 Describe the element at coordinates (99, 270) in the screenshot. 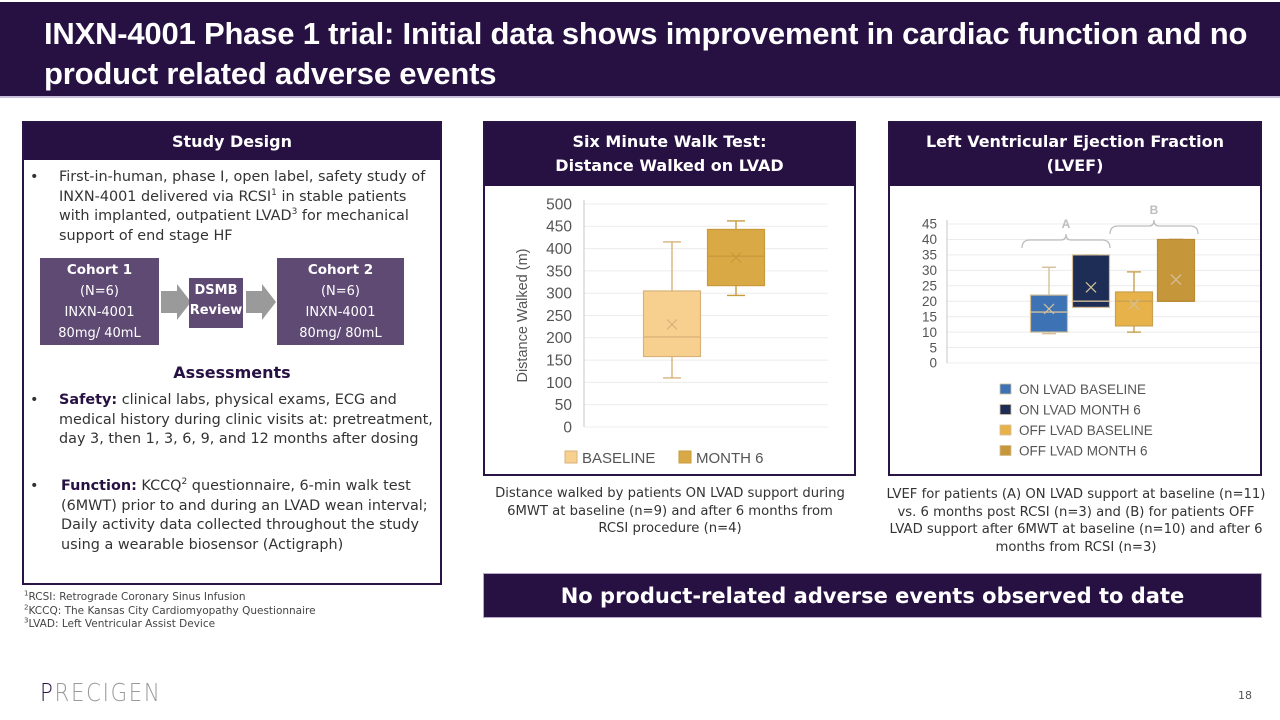

I see `cohort-1-title: Cohort 1` at that location.